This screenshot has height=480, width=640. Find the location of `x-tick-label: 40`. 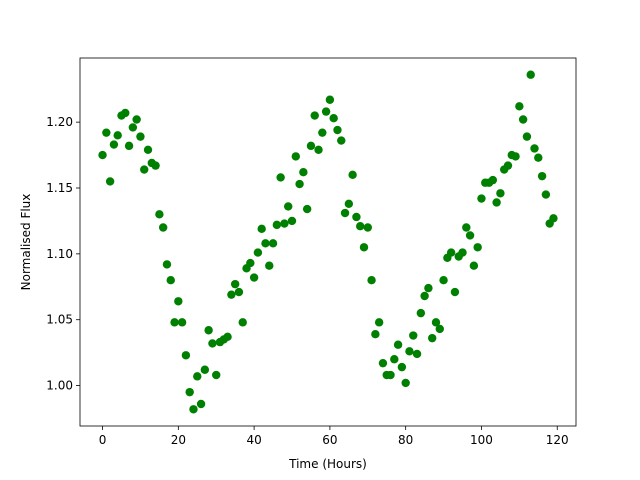

x-tick-label: 40 is located at coordinates (253, 440).